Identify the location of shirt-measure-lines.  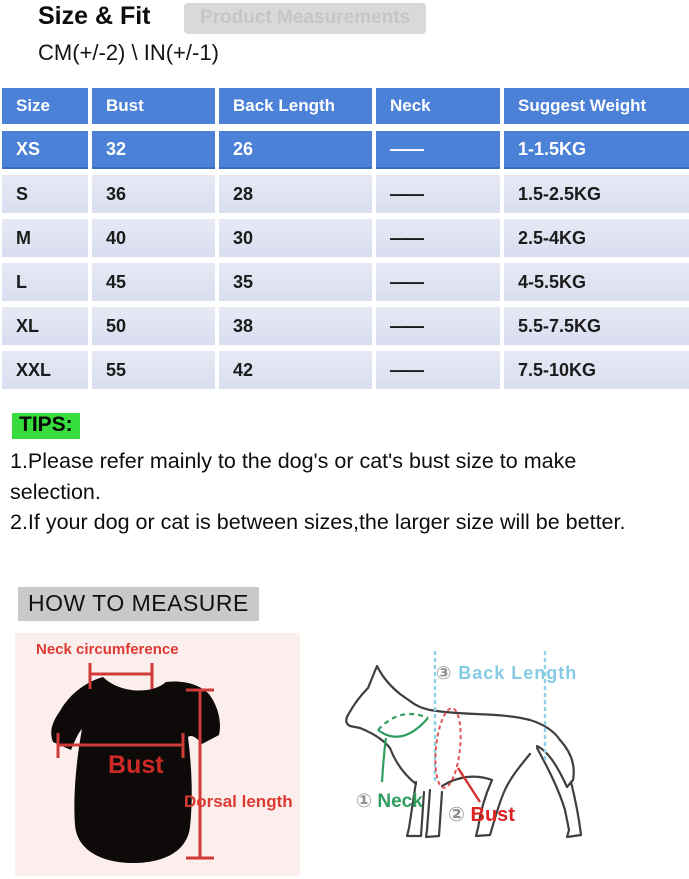
(135, 761).